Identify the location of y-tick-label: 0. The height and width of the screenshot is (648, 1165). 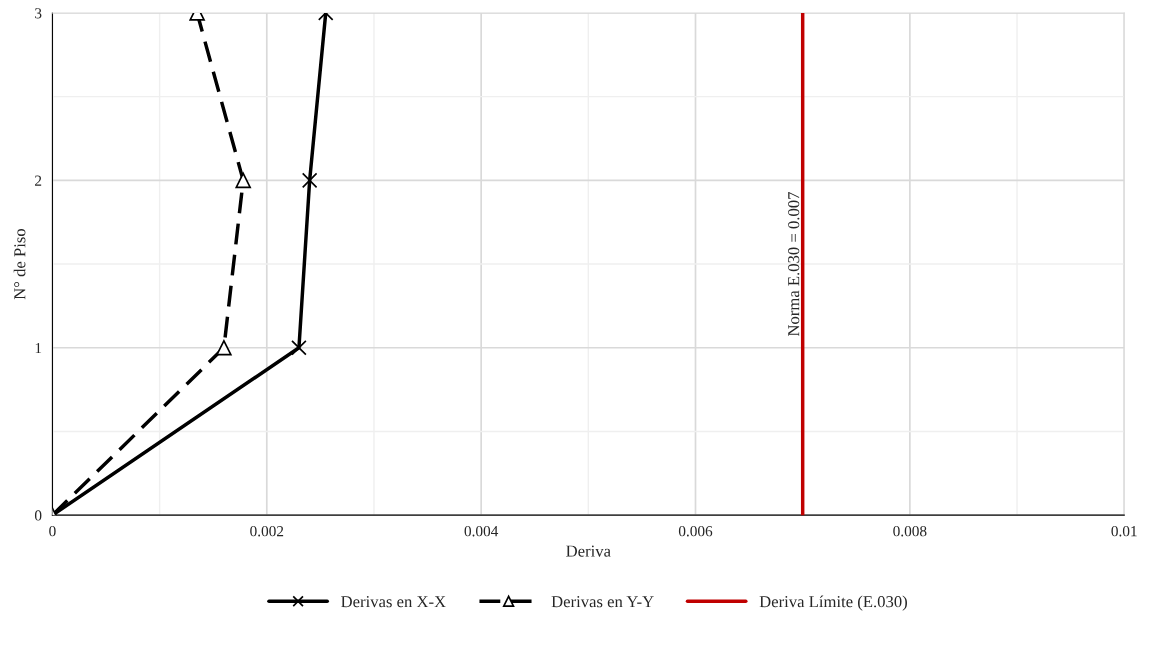
(38, 515).